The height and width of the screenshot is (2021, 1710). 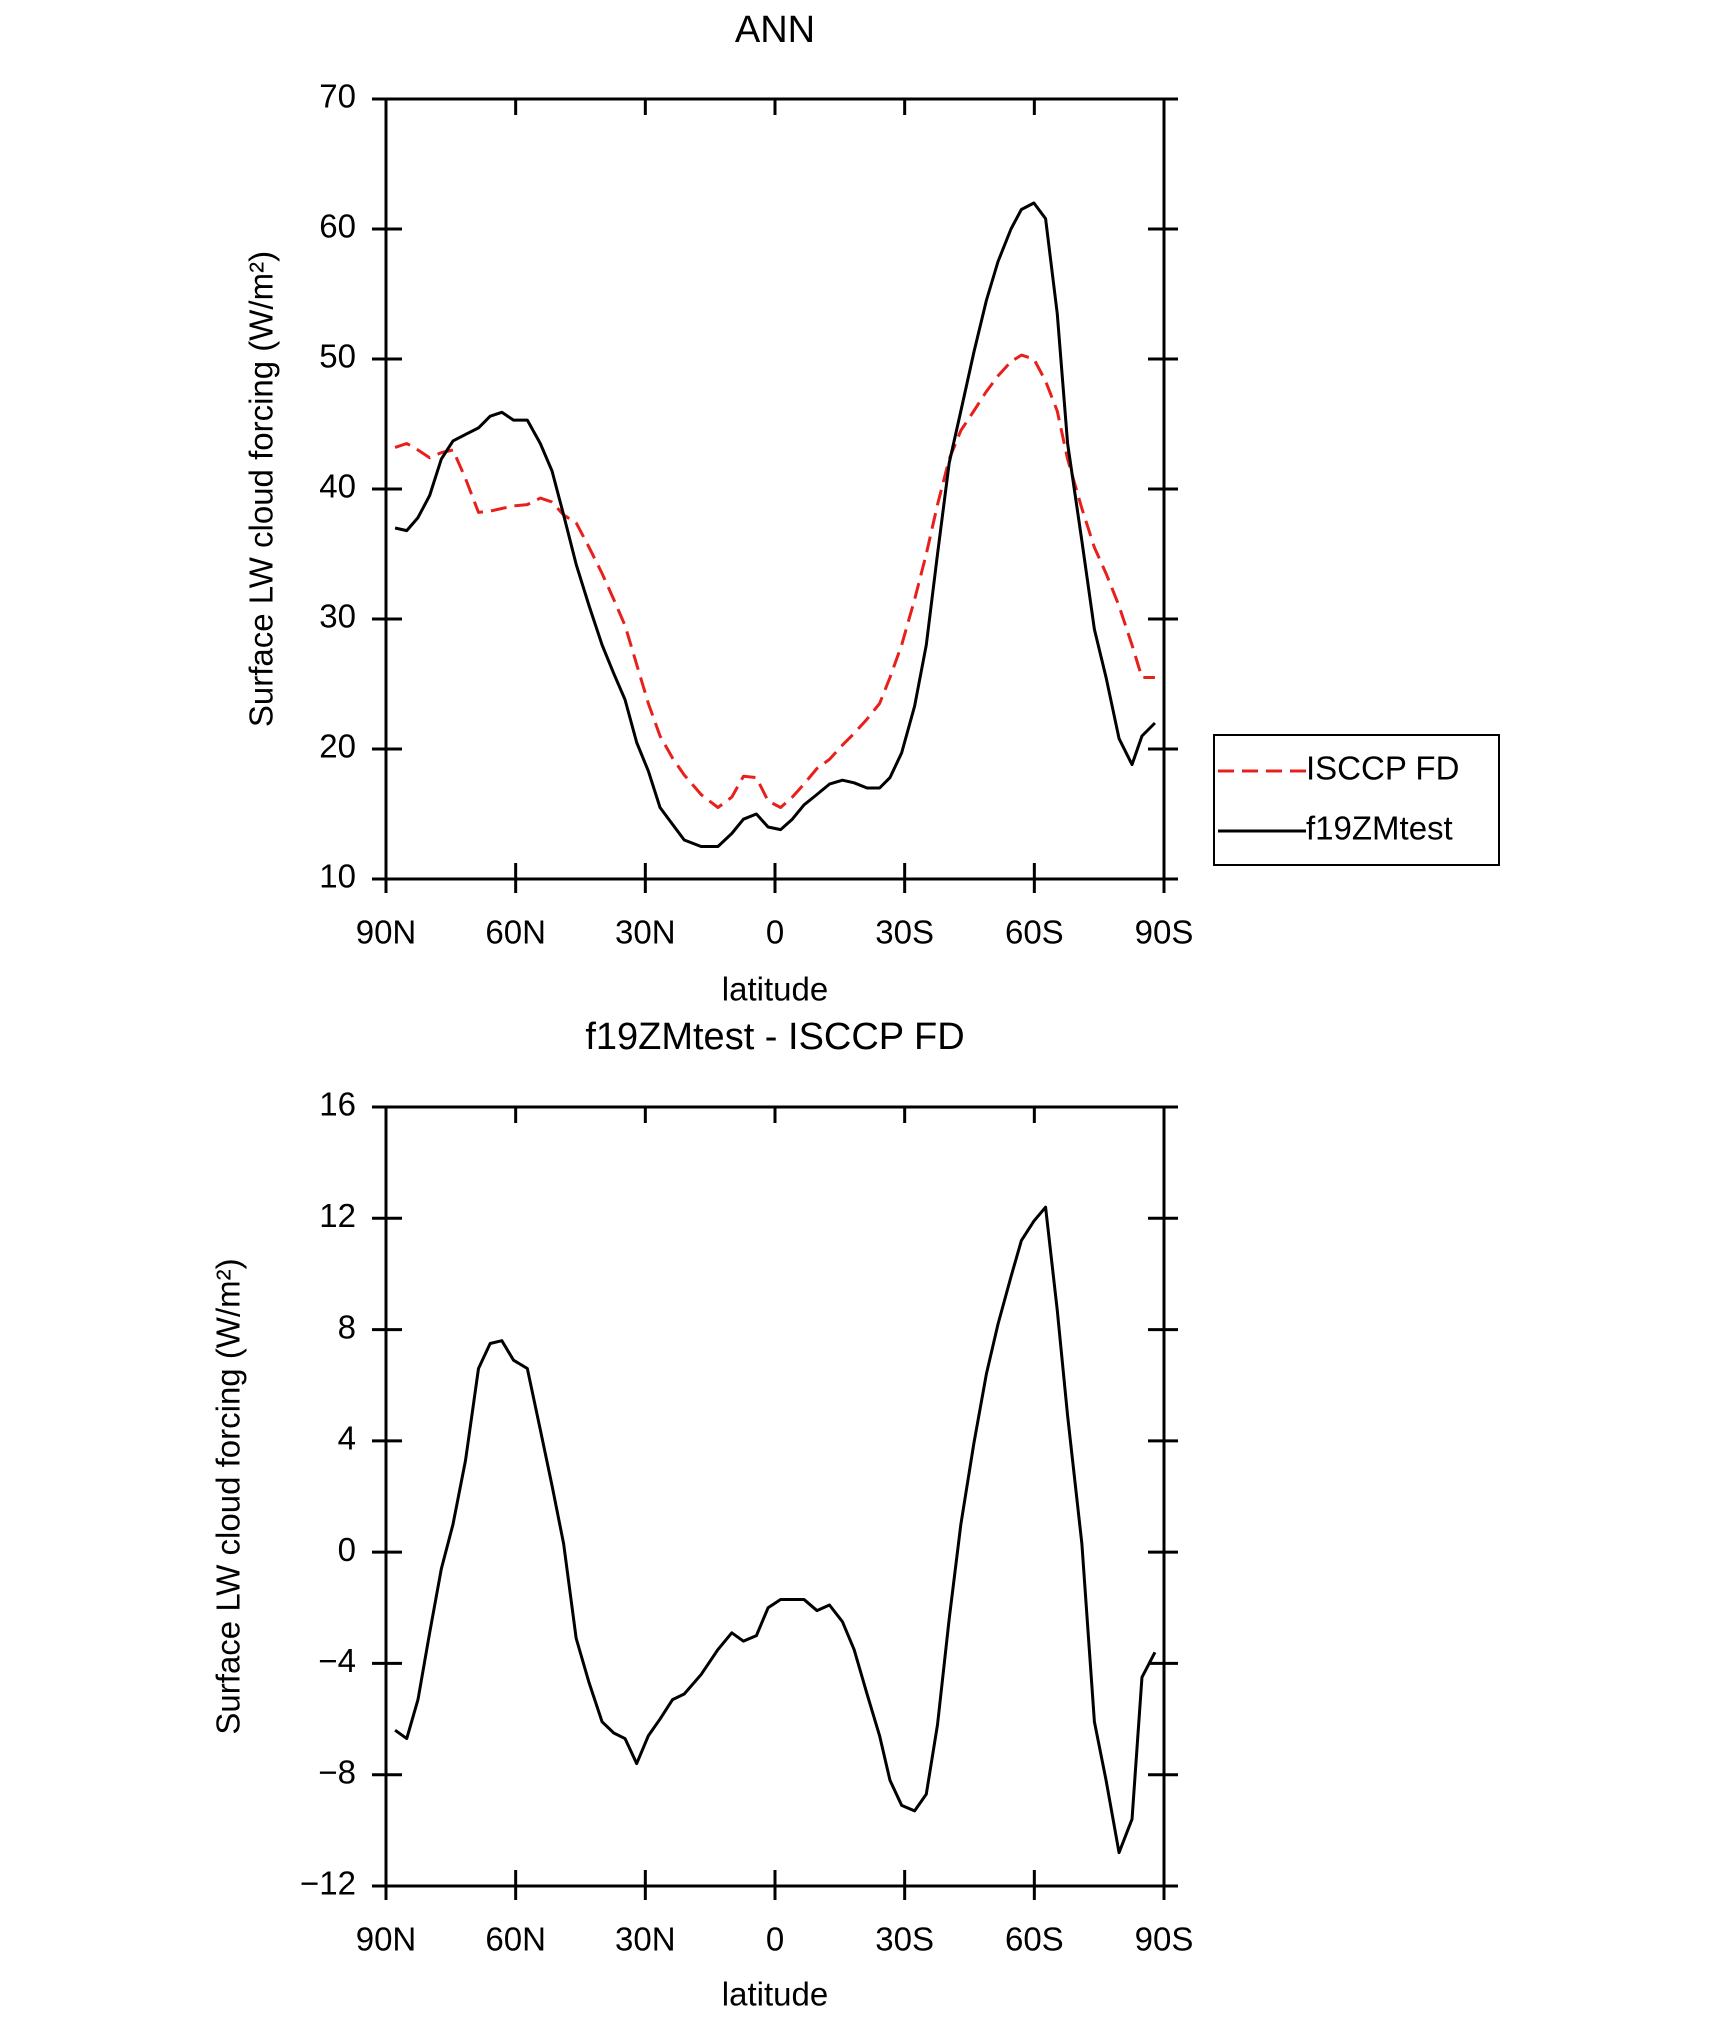 I want to click on y-tick-label: 60, so click(x=337, y=226).